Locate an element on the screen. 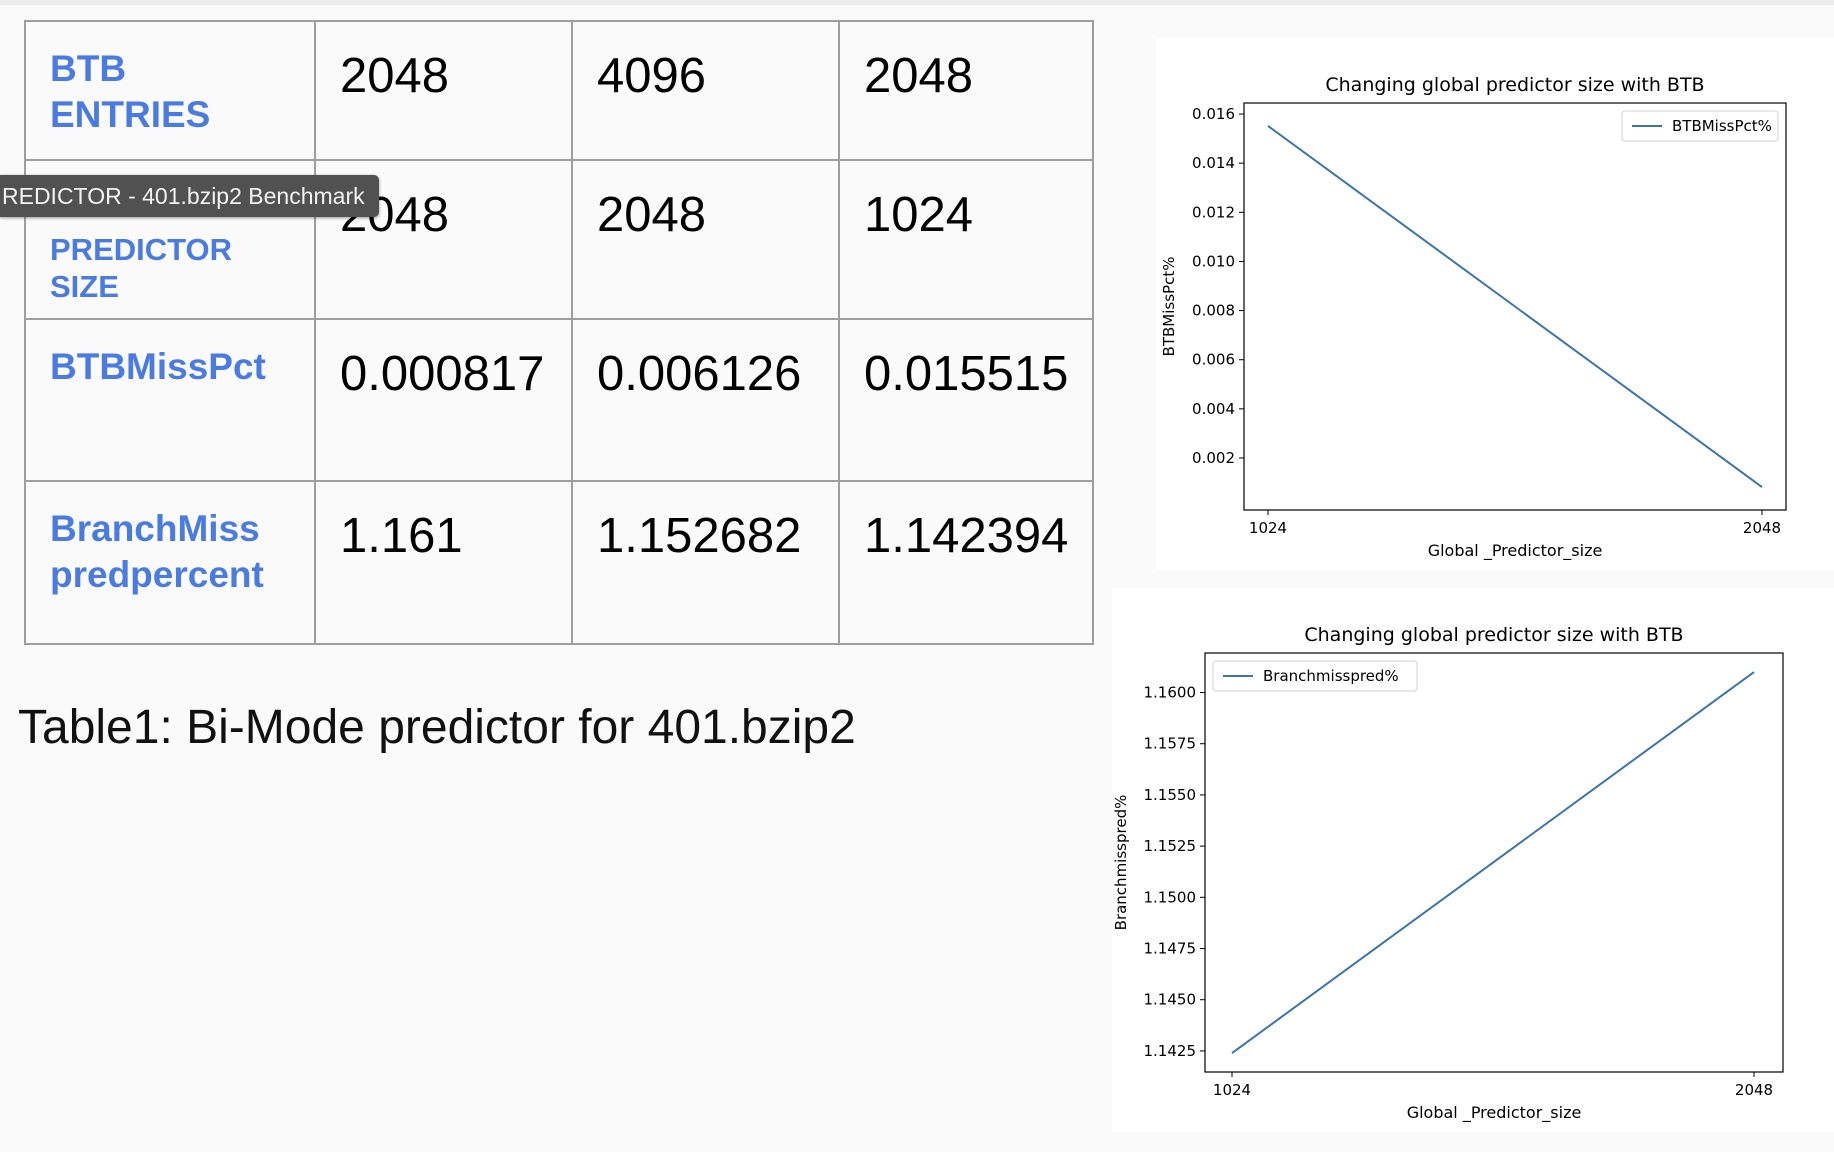 The image size is (1834, 1152). row-header-branchmisspred: BranchMiss predpercent is located at coordinates (170, 562).